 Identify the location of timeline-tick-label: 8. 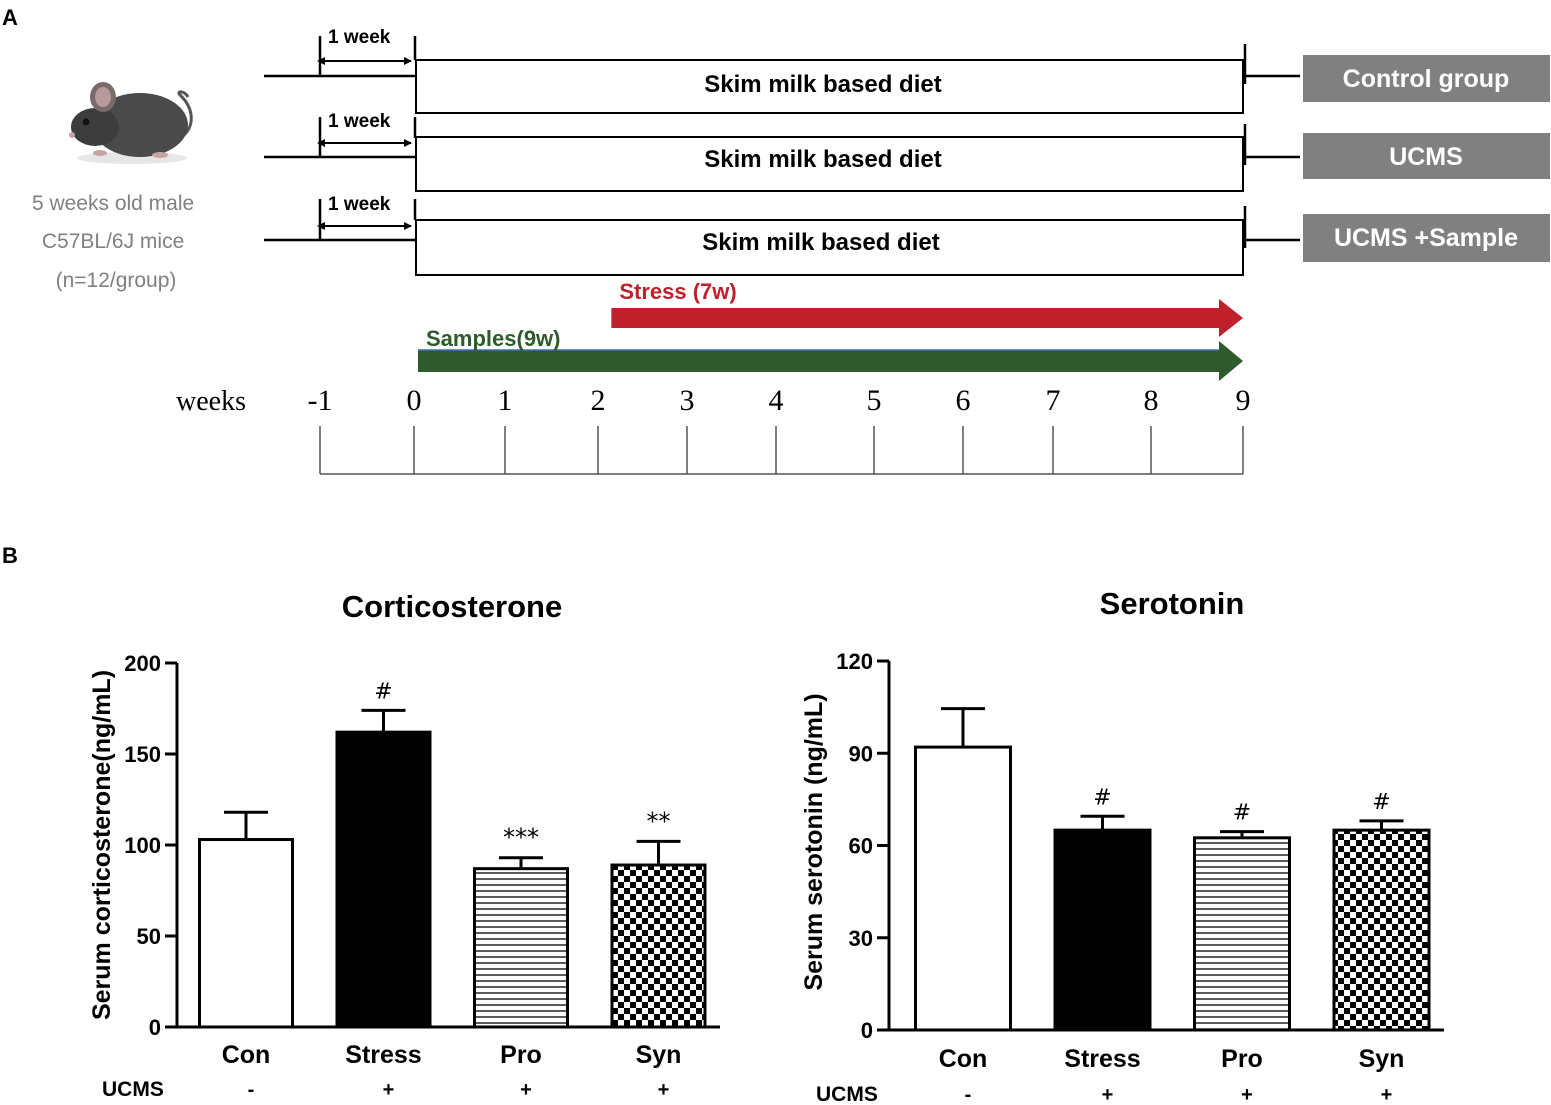
(1151, 400).